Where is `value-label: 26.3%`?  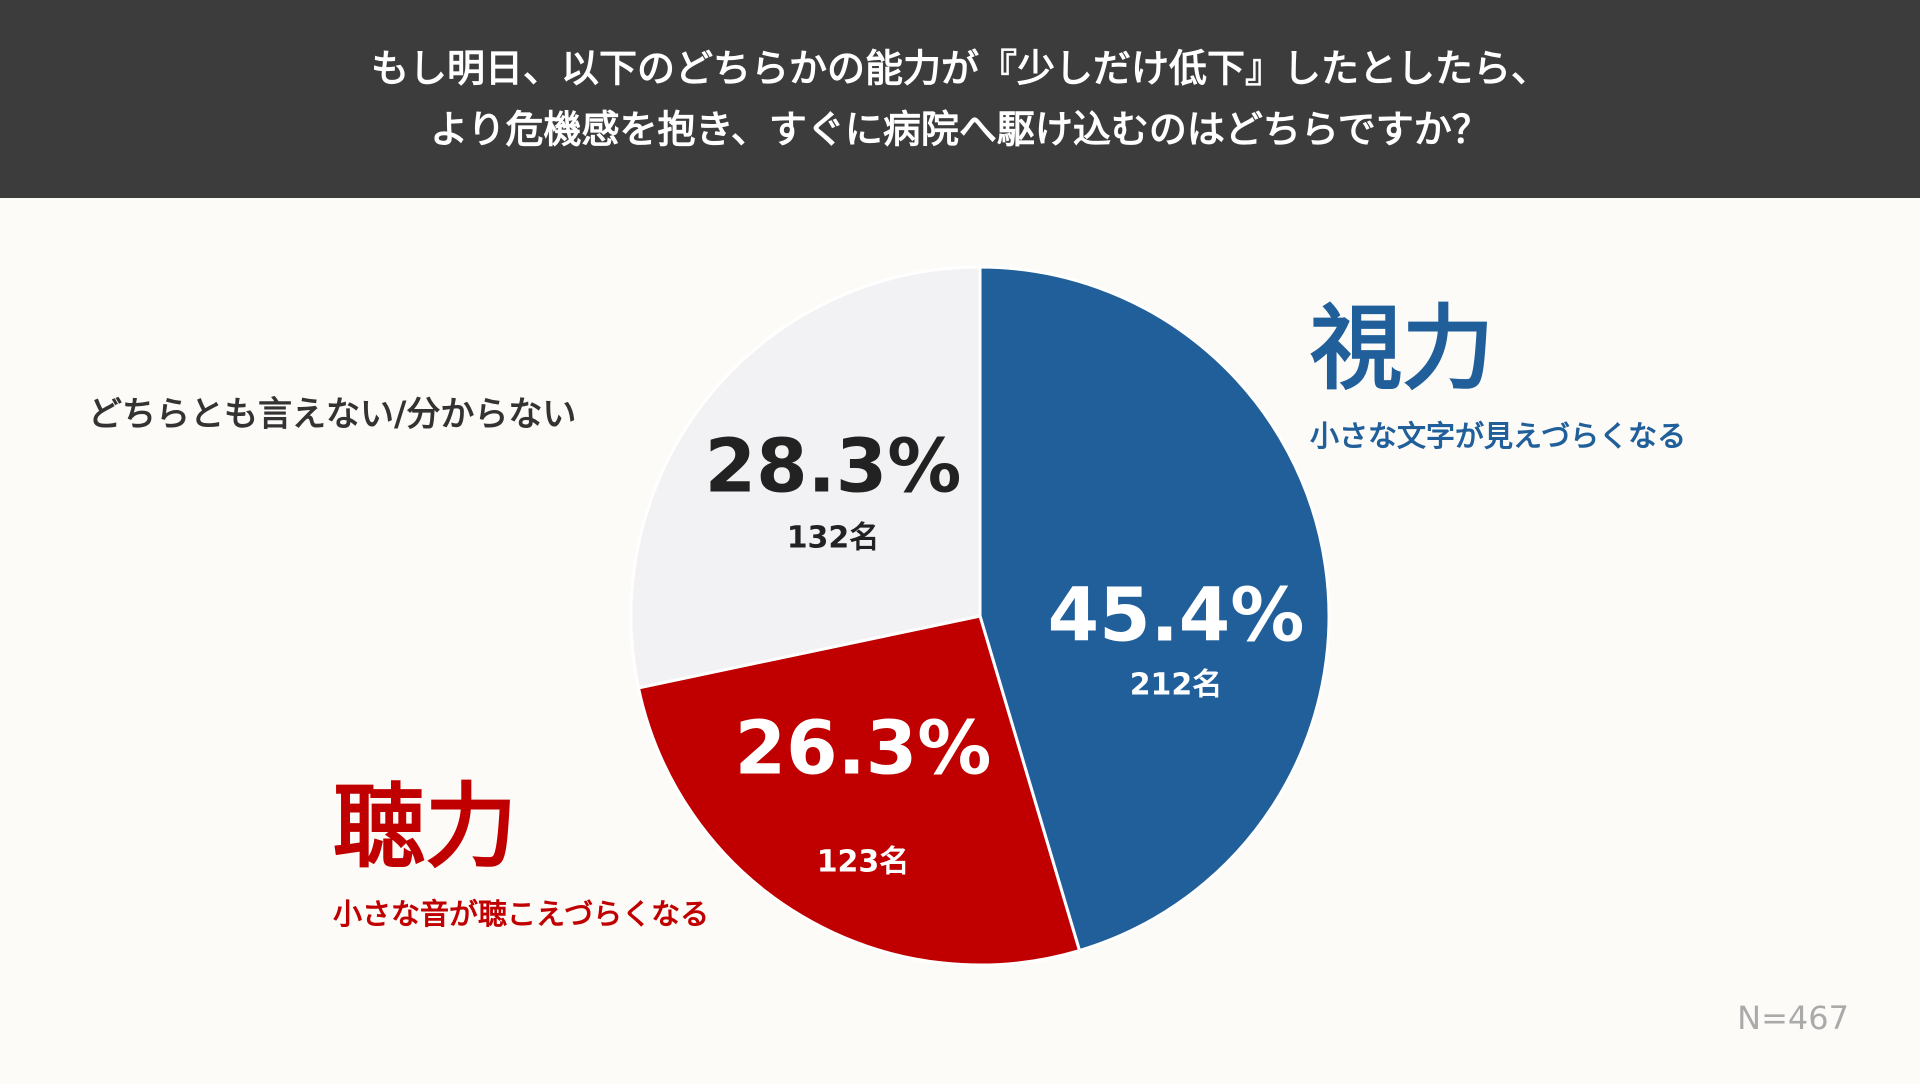 value-label: 26.3% is located at coordinates (863, 749).